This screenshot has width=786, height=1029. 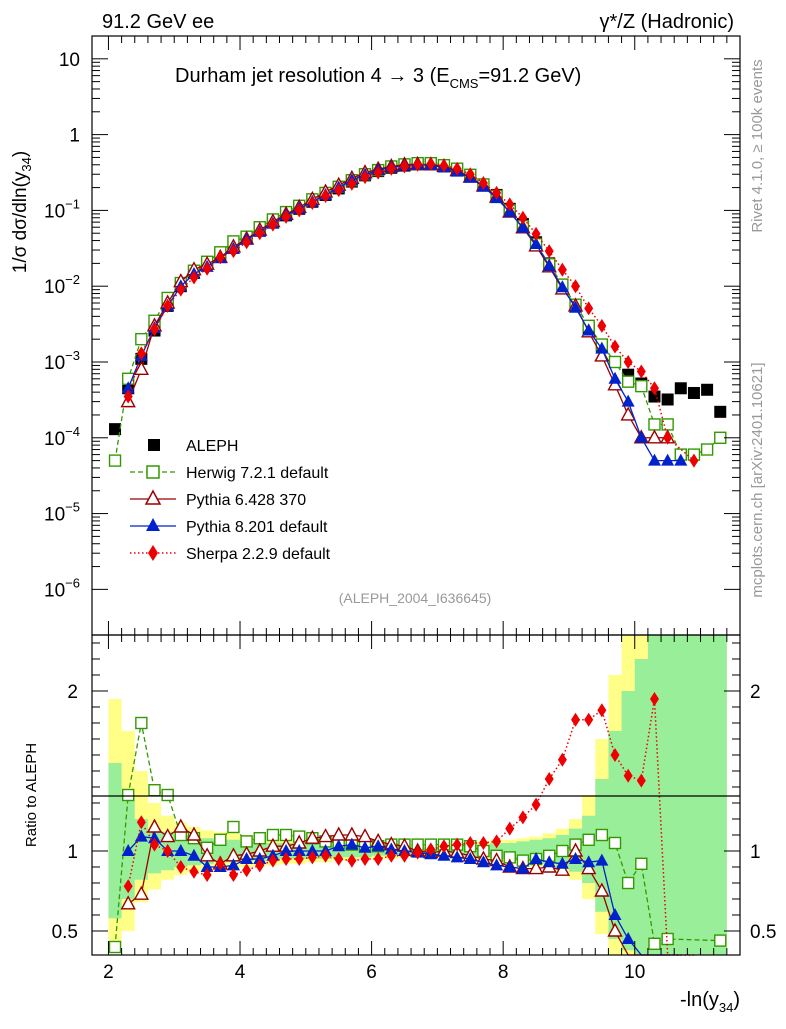 I want to click on y-tick-label: 10⁻⁵, so click(x=62, y=513).